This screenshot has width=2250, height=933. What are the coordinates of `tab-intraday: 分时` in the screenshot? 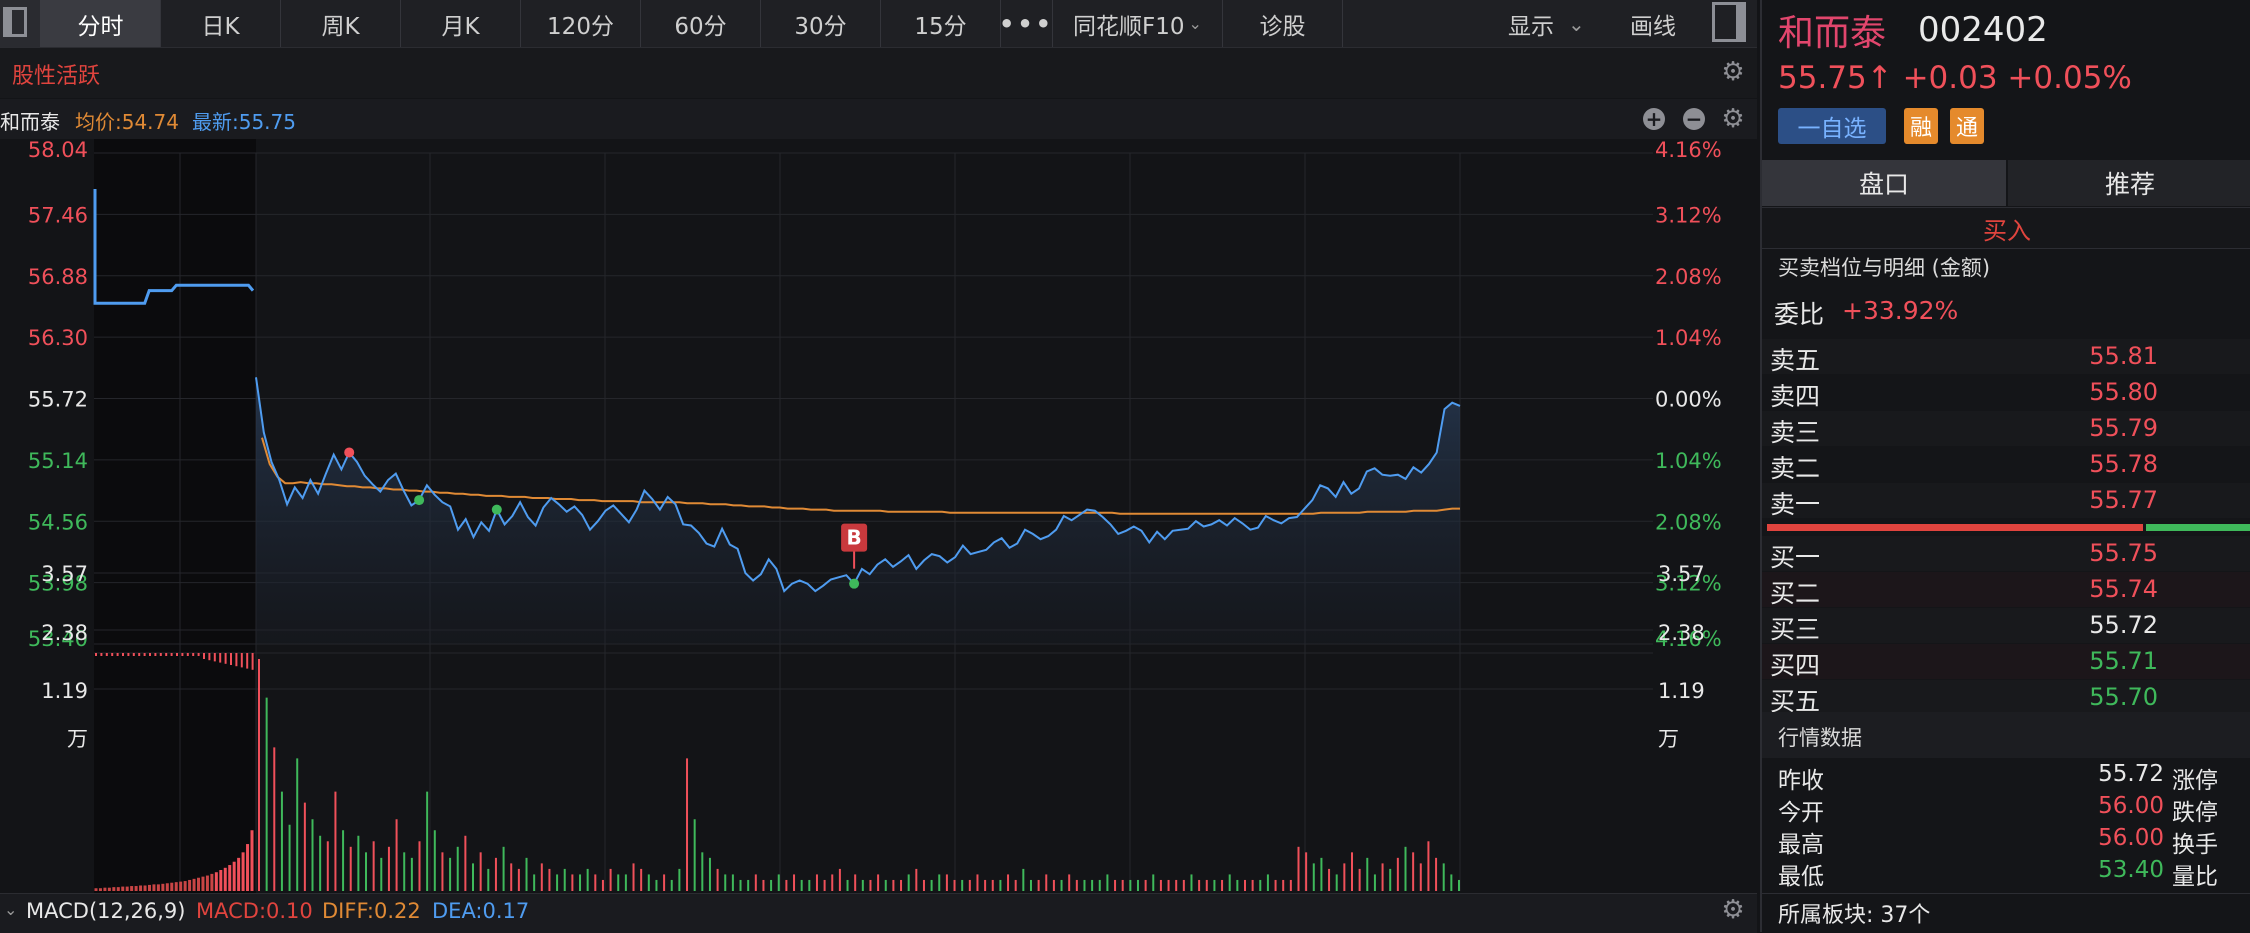 It's located at (101, 23).